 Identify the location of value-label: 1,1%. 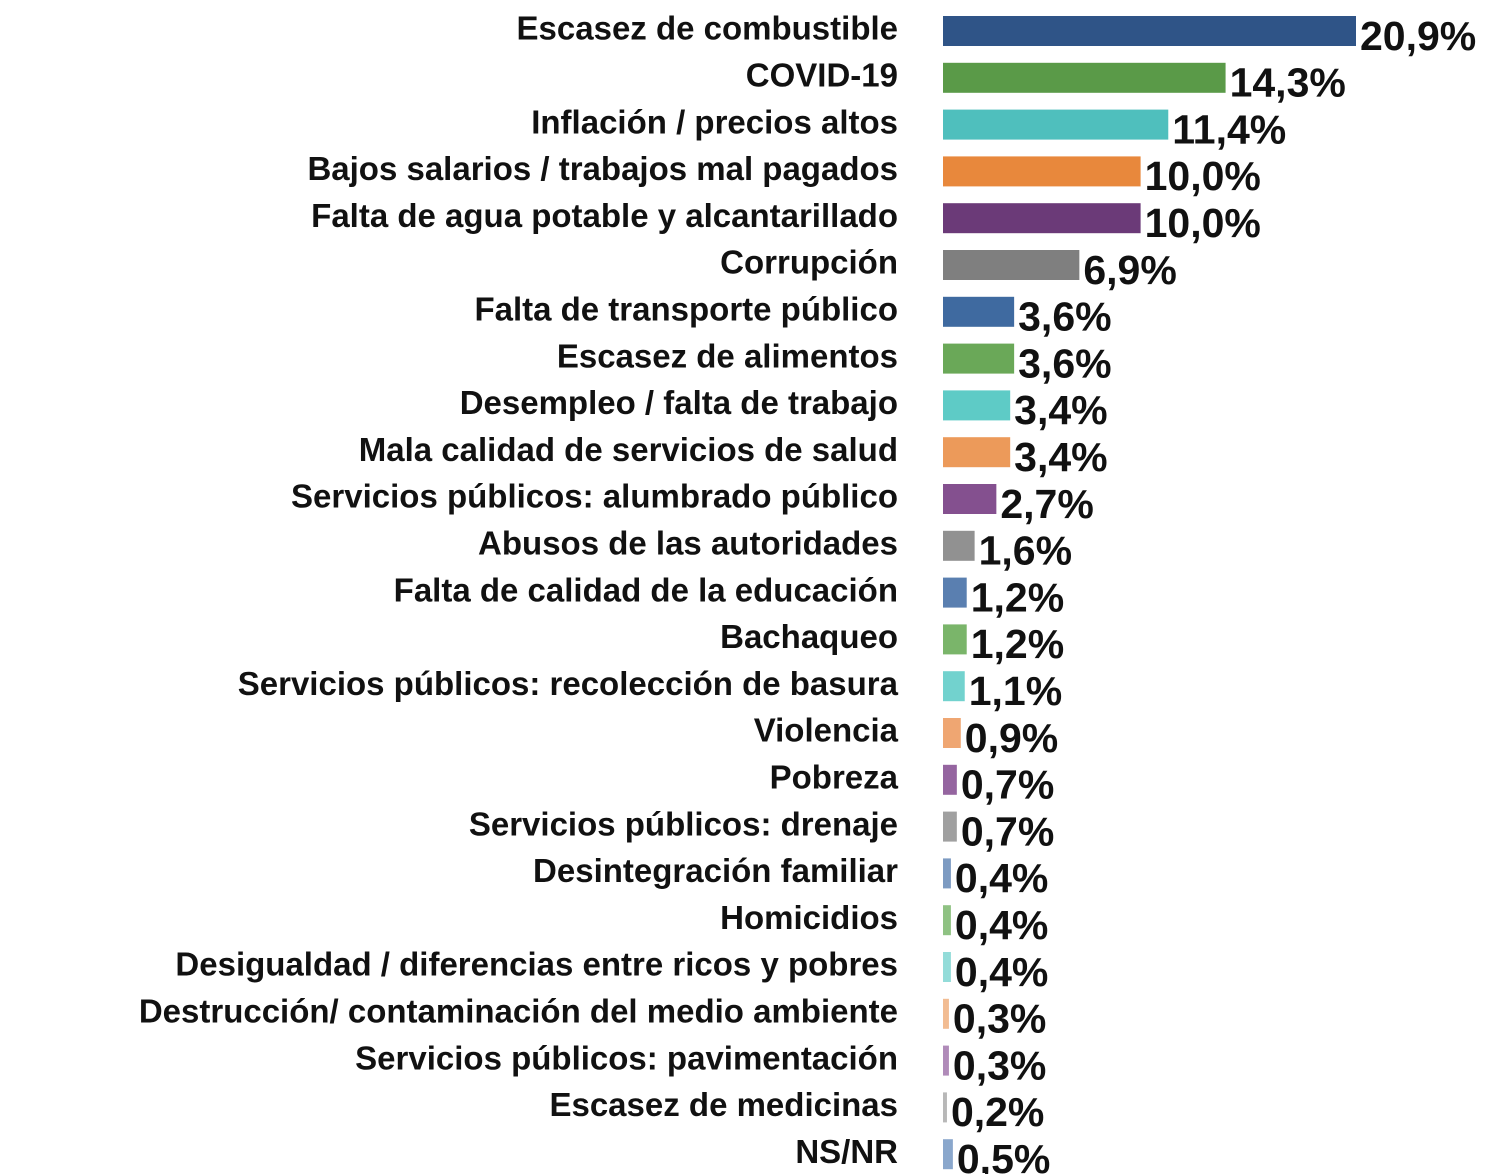
(1015, 691).